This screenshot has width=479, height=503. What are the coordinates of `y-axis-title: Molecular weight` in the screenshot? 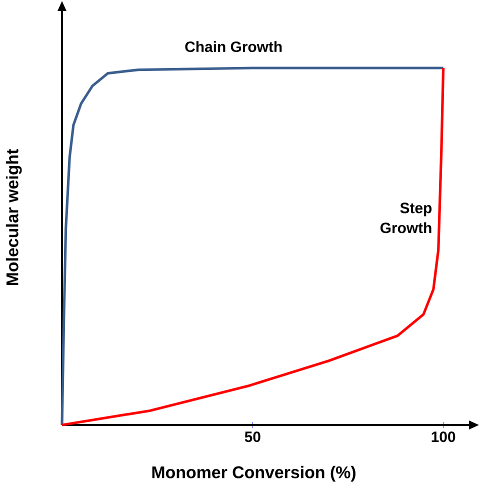 It's located at (14, 217).